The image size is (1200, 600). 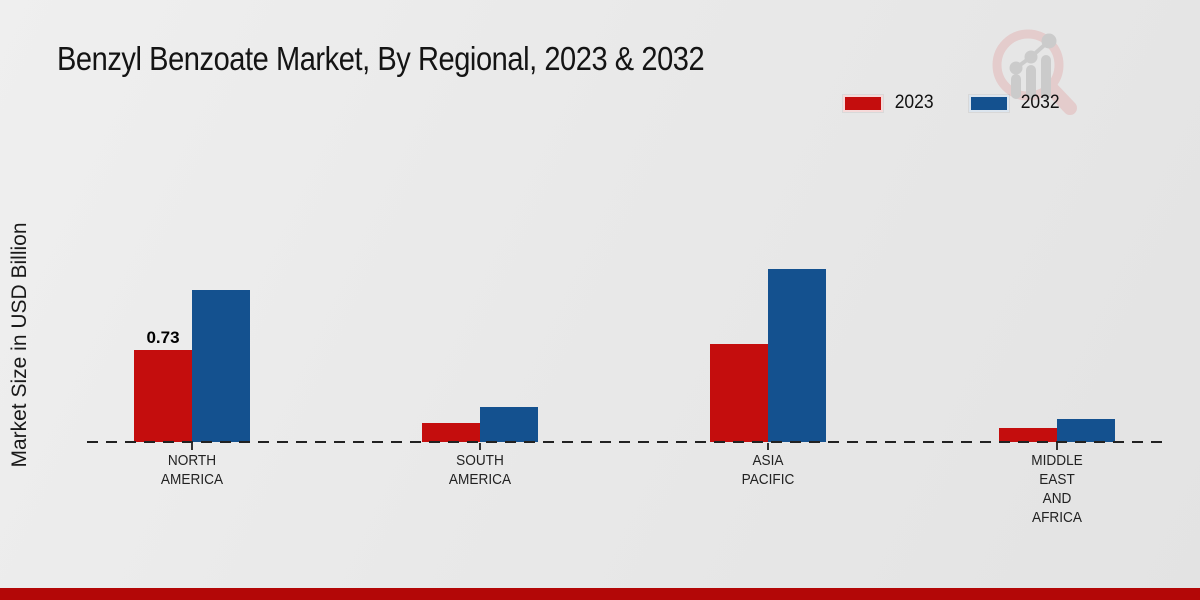 I want to click on bar-2032-cat0, so click(x=221, y=366).